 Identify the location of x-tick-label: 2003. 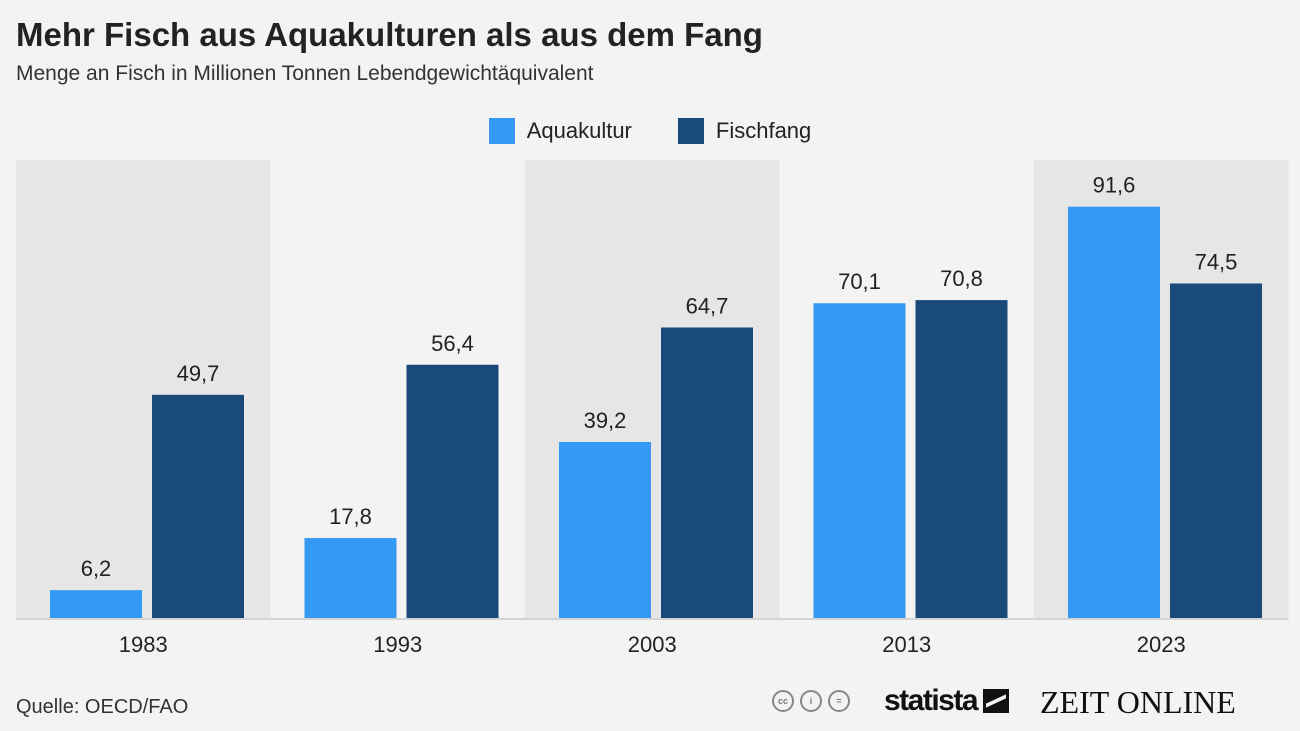
(652, 644).